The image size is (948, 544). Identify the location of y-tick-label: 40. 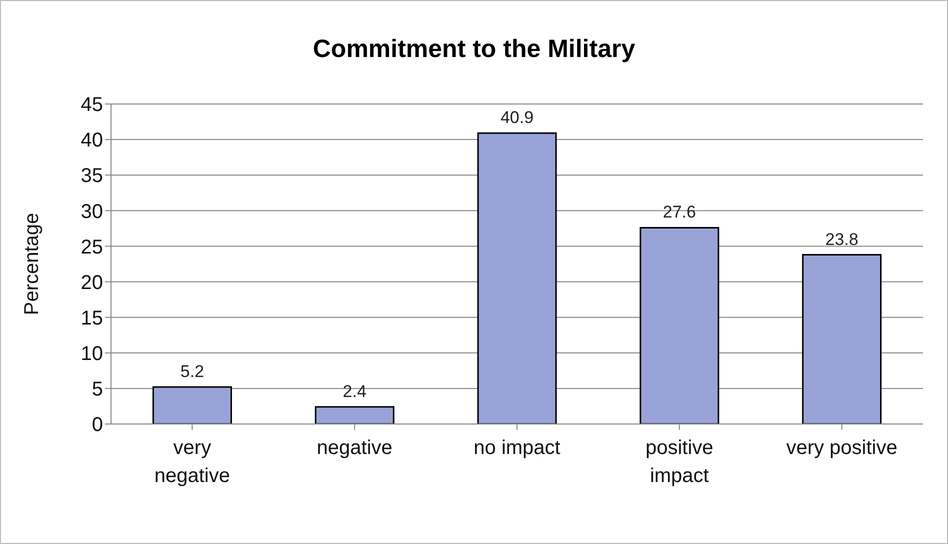
(91, 141).